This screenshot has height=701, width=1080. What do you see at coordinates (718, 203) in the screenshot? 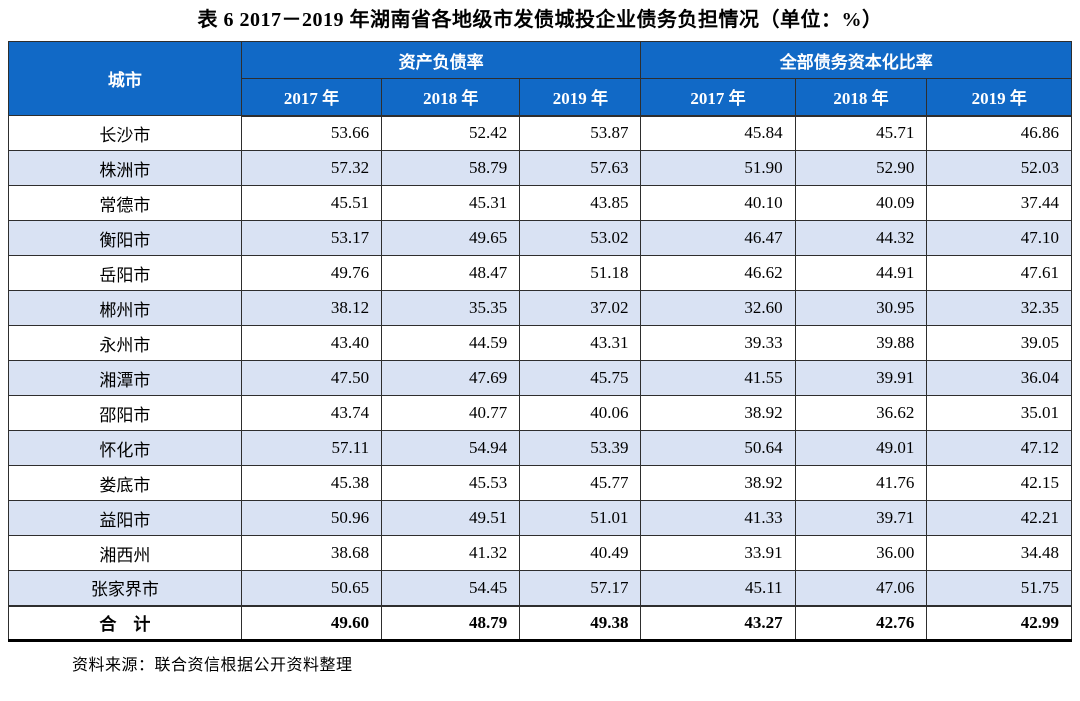
I see `value-cell: 40.10` at bounding box center [718, 203].